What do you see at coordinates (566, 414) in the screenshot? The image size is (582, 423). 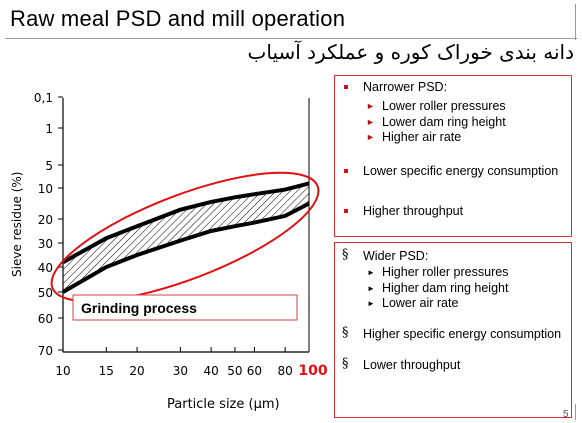 I see `page-number: 5` at bounding box center [566, 414].